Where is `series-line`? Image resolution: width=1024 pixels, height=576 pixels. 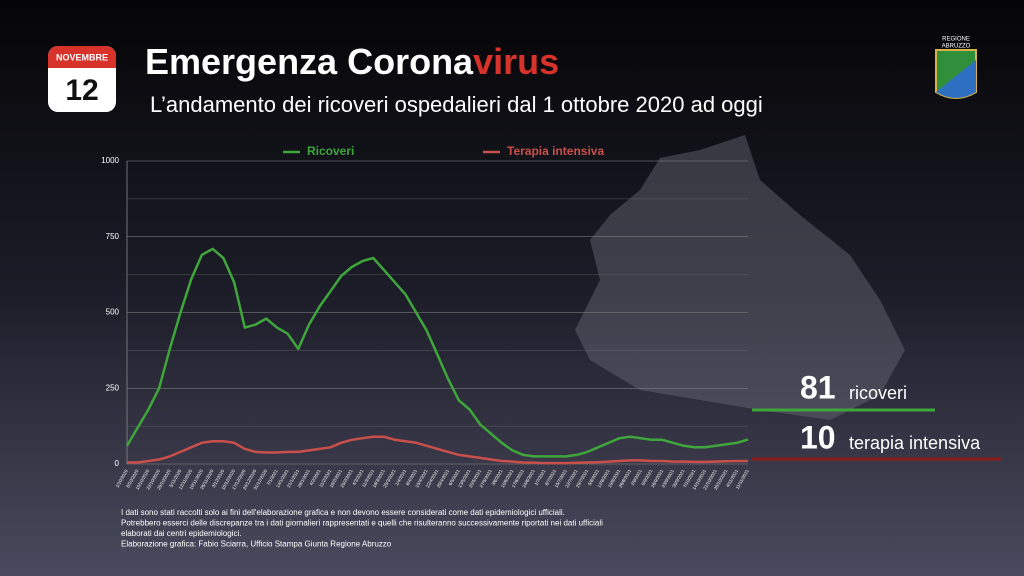 series-line is located at coordinates (437, 450).